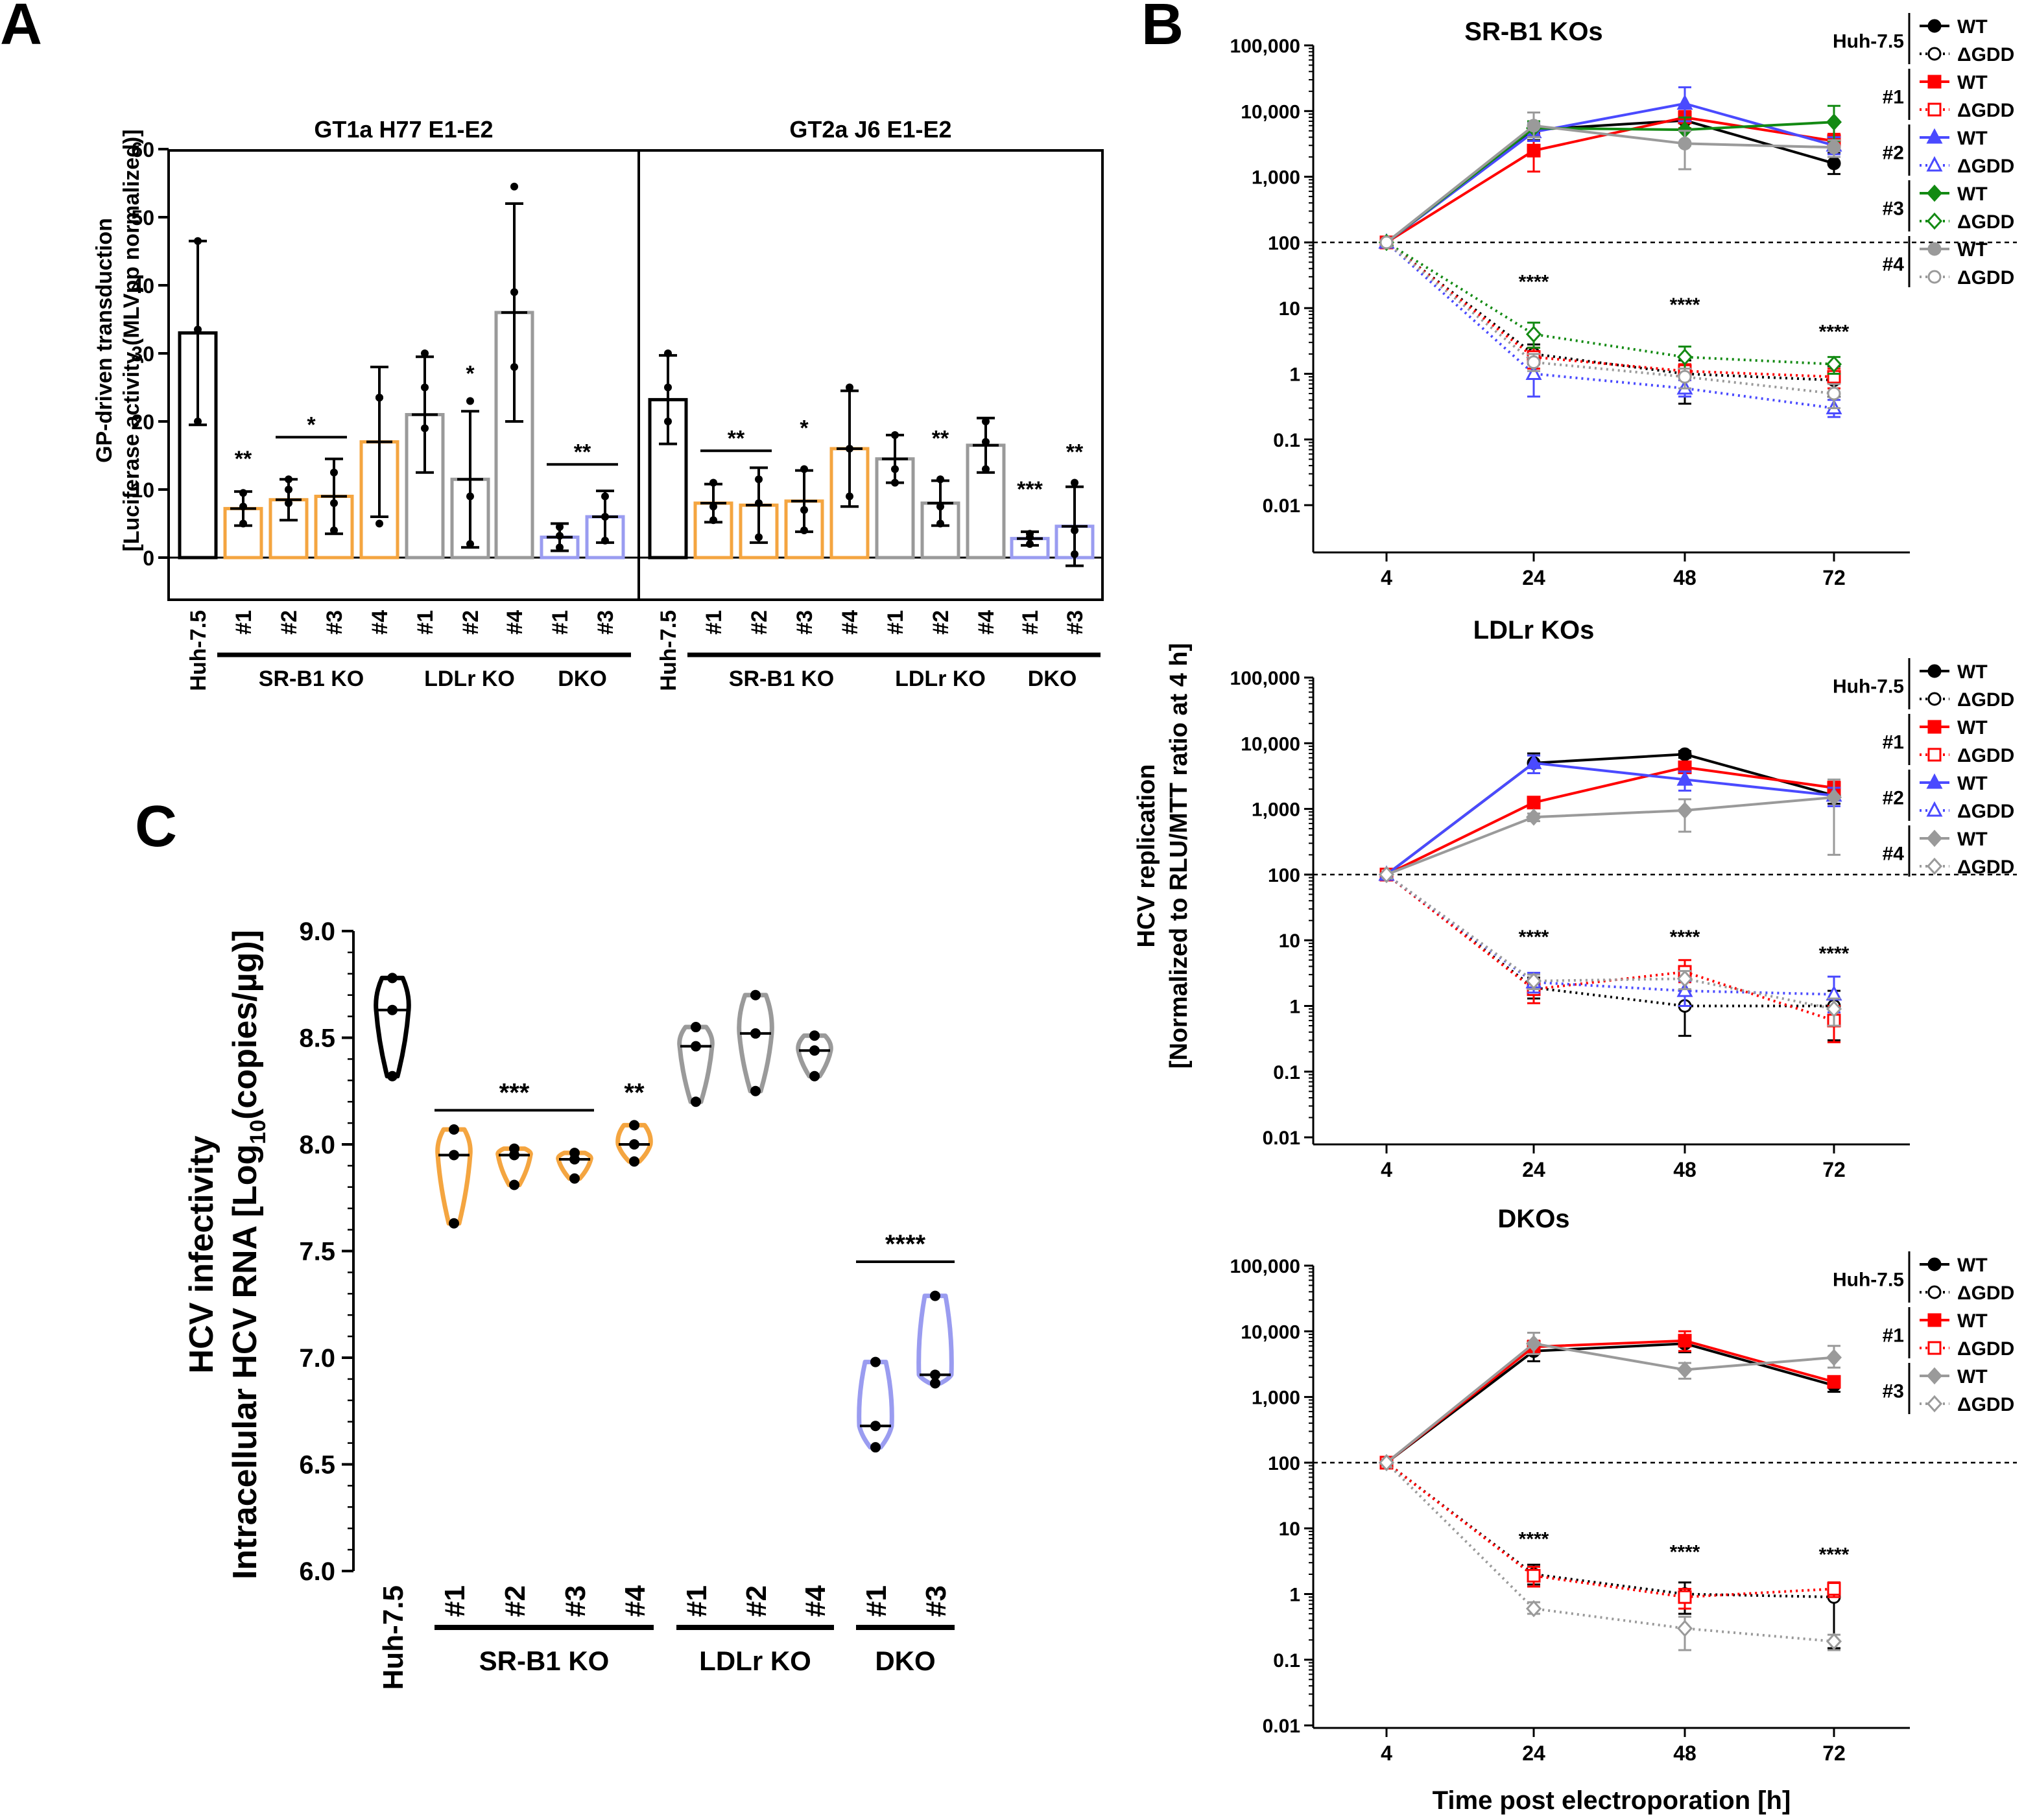  I want to click on y-axis-label-2: [Luciferase activity (MLVpp normalized)], so click(131, 340).